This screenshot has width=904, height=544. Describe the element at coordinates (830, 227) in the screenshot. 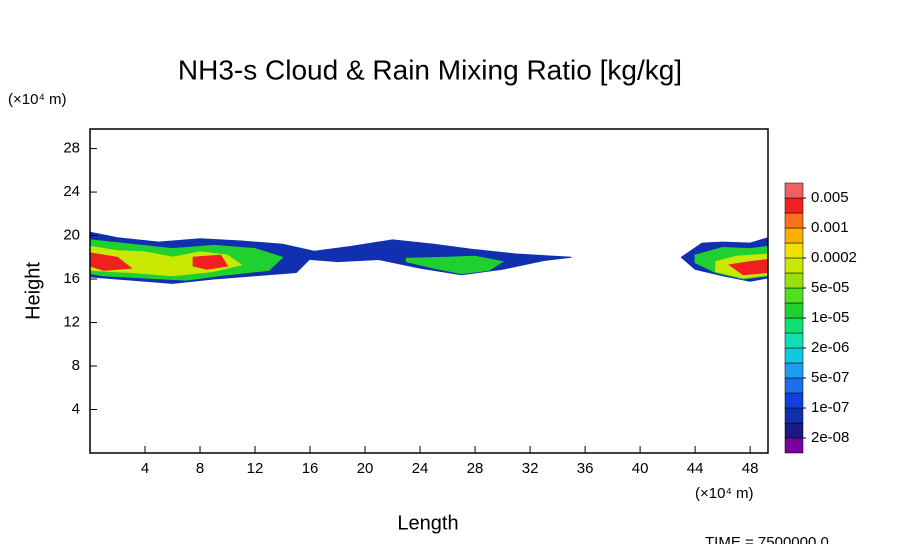

I see `colorbar-label: 0.001` at that location.